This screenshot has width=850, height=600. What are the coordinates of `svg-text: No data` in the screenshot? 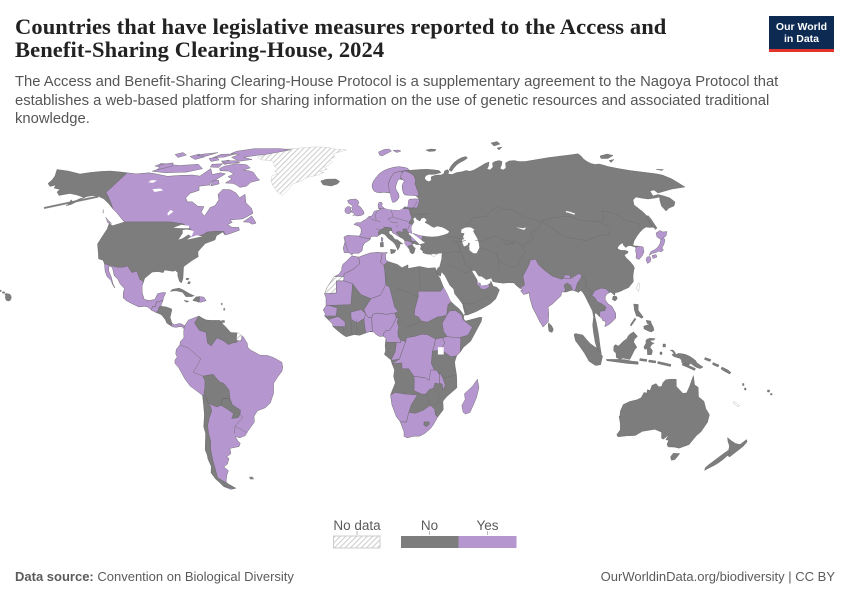 It's located at (357, 525).